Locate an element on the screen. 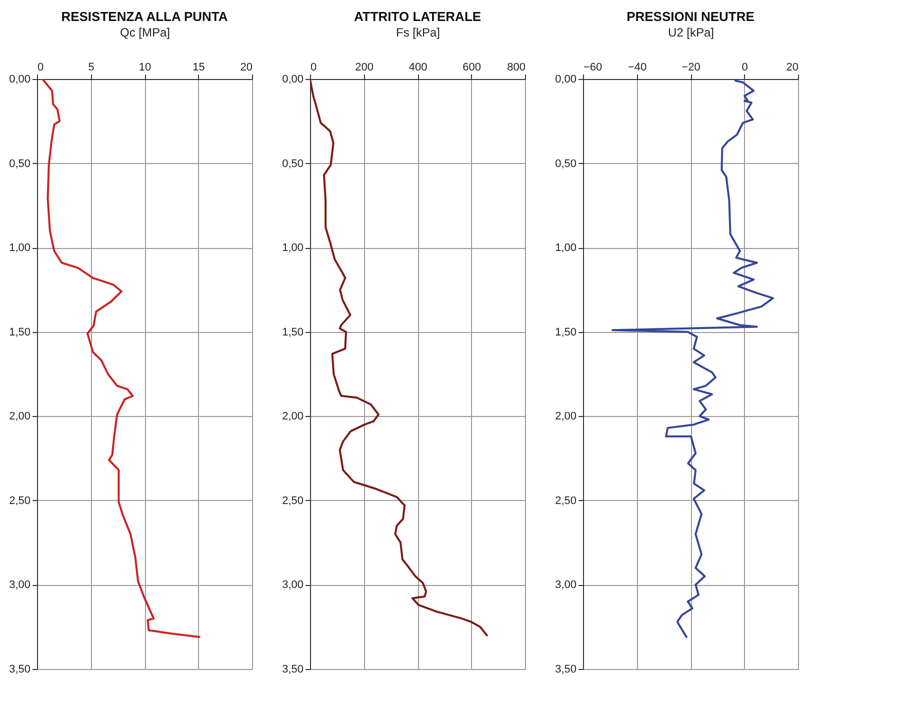 The width and height of the screenshot is (902, 720). x-tick-label: 800 is located at coordinates (516, 68).